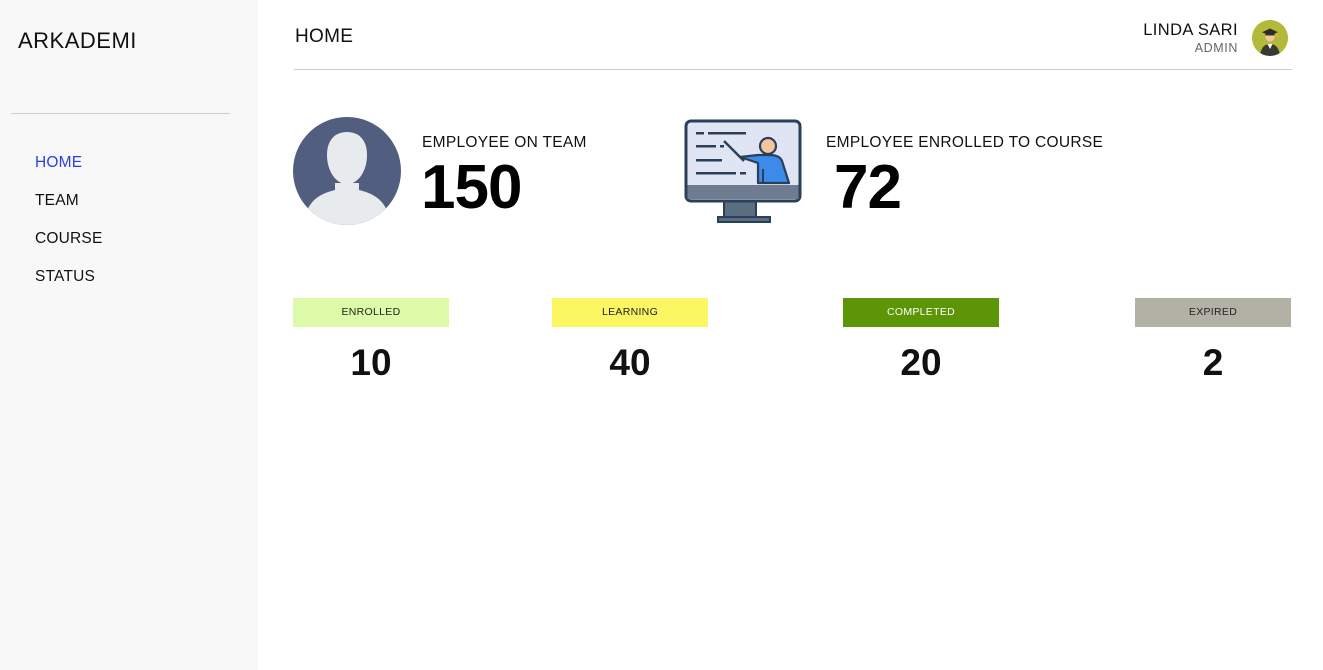 This screenshot has width=1323, height=670. Describe the element at coordinates (65, 276) in the screenshot. I see `sidebar-item-status: STATUS` at that location.